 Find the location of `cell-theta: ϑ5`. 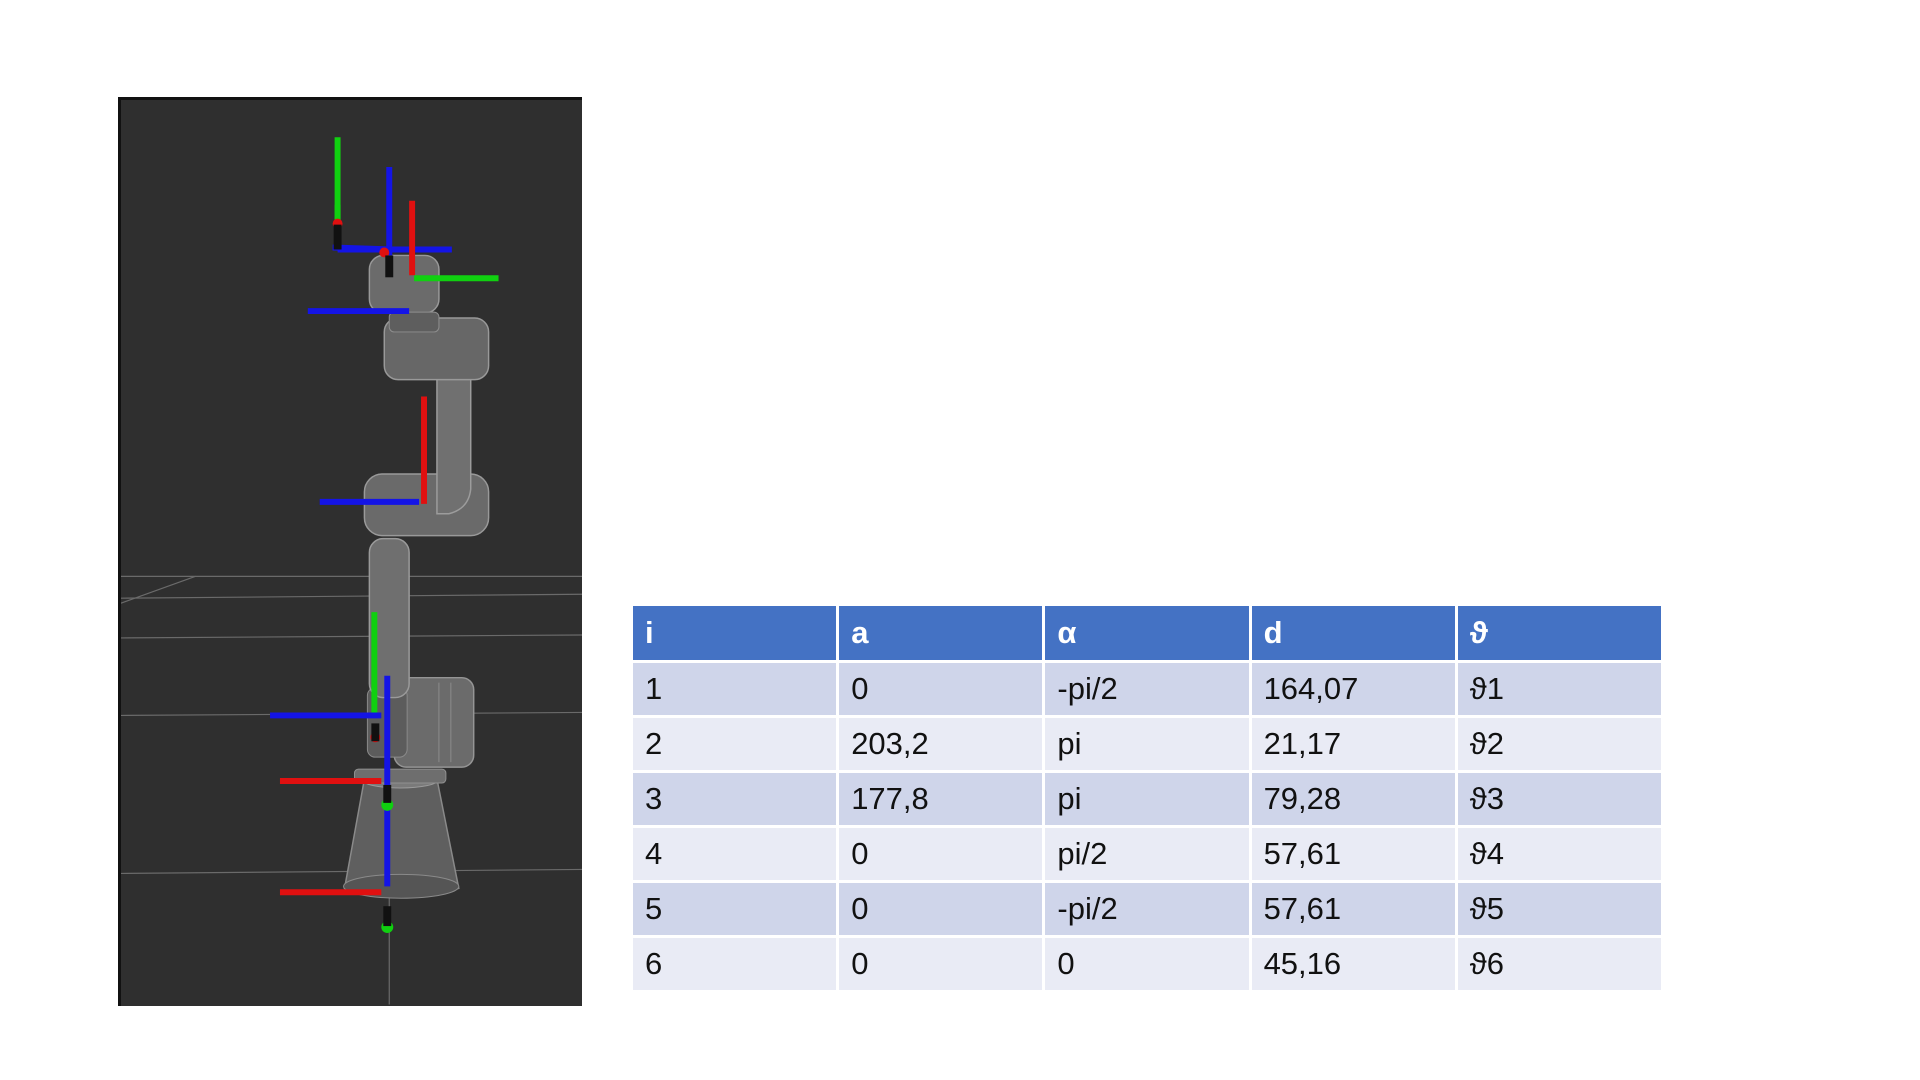

cell-theta: ϑ5 is located at coordinates (1559, 909).